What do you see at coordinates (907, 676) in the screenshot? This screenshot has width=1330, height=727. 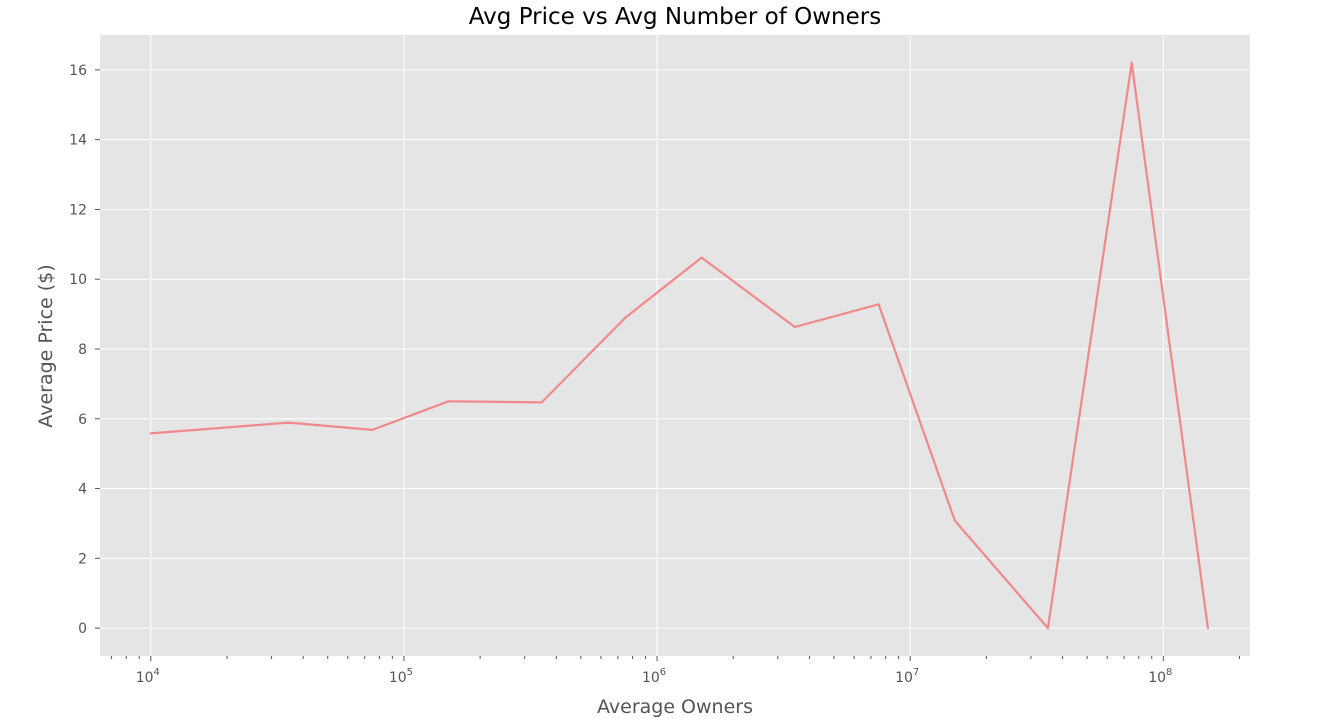 I see `x-tick-label: 10⁷` at bounding box center [907, 676].